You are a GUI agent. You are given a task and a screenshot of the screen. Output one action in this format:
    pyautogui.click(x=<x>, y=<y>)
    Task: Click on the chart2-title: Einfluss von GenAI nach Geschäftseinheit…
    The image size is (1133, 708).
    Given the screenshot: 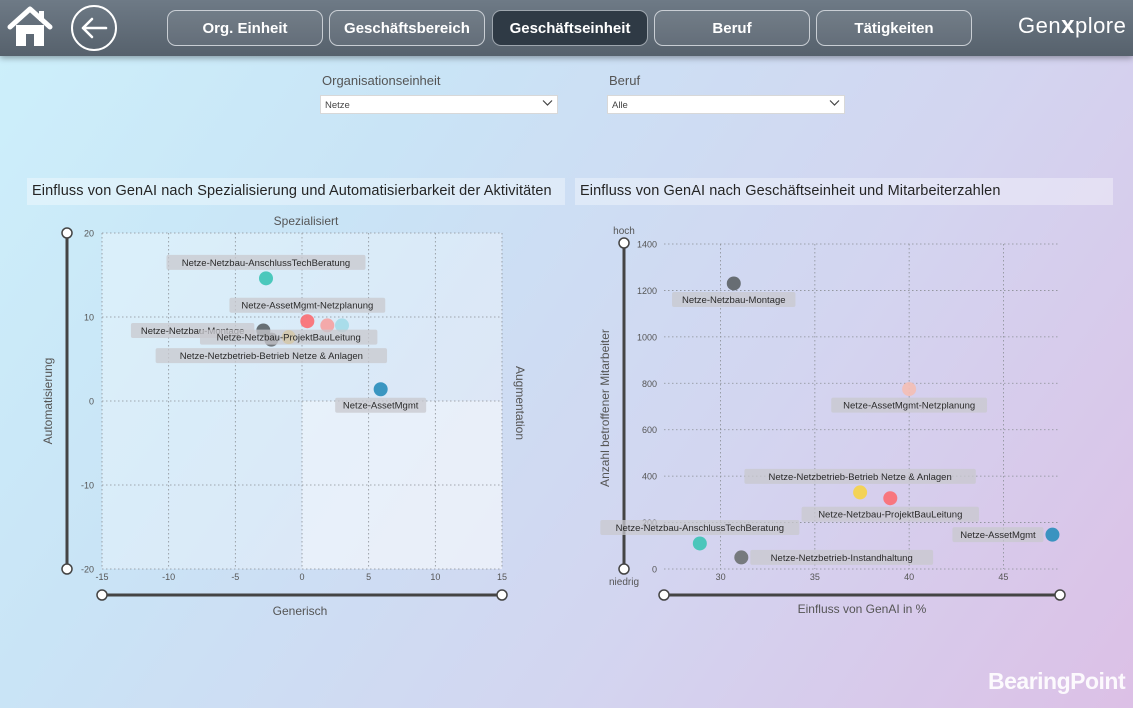 What is the action you would take?
    pyautogui.click(x=844, y=191)
    